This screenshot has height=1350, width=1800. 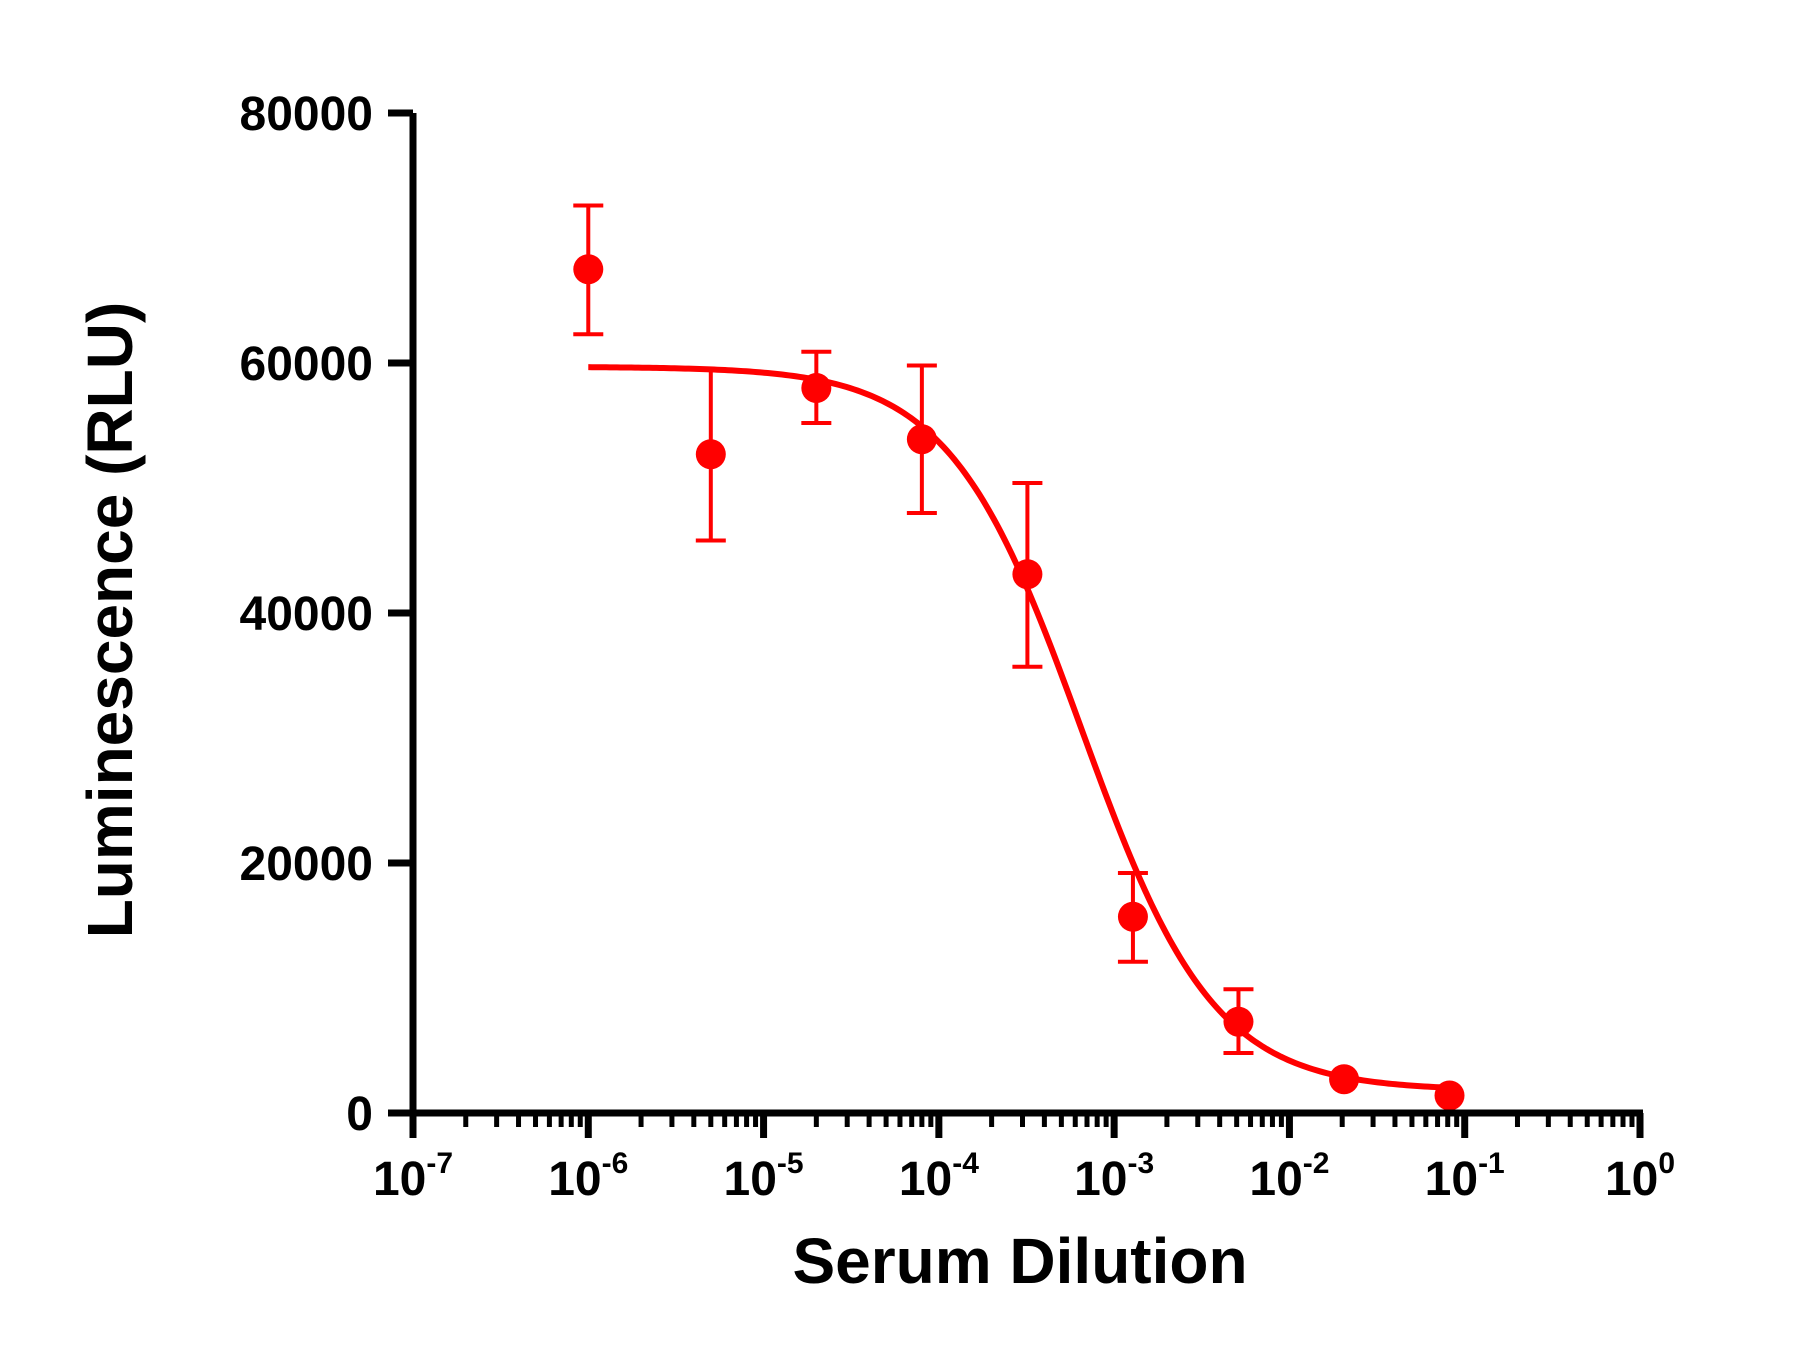 I want to click on x-tick-label: 10⁻⁵, so click(x=764, y=1176).